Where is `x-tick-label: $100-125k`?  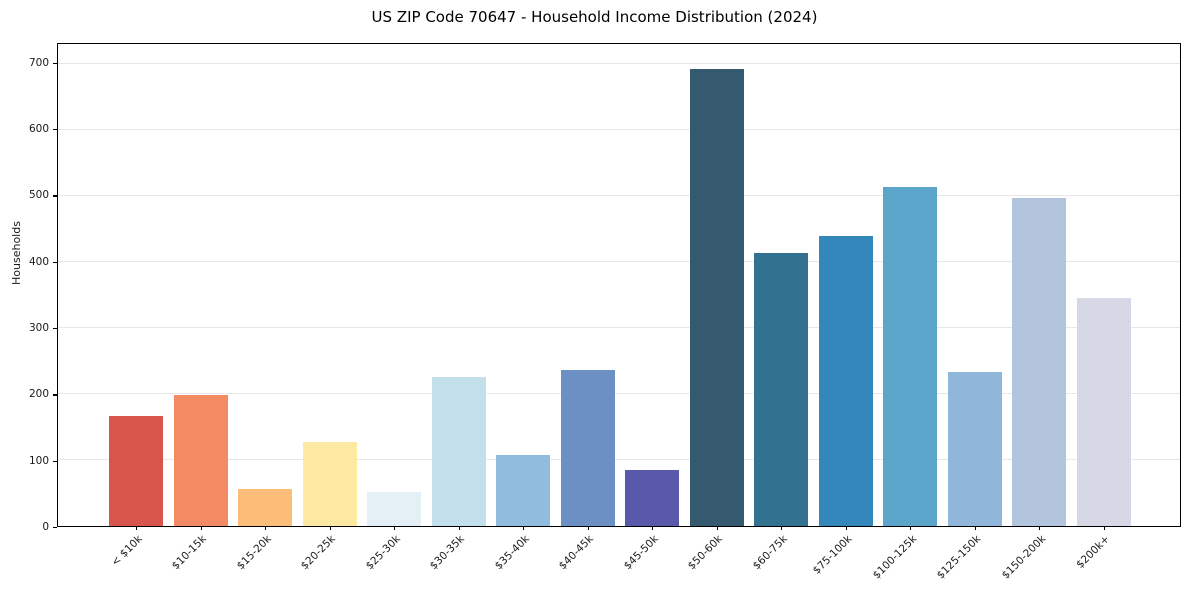
x-tick-label: $100-125k is located at coordinates (894, 557).